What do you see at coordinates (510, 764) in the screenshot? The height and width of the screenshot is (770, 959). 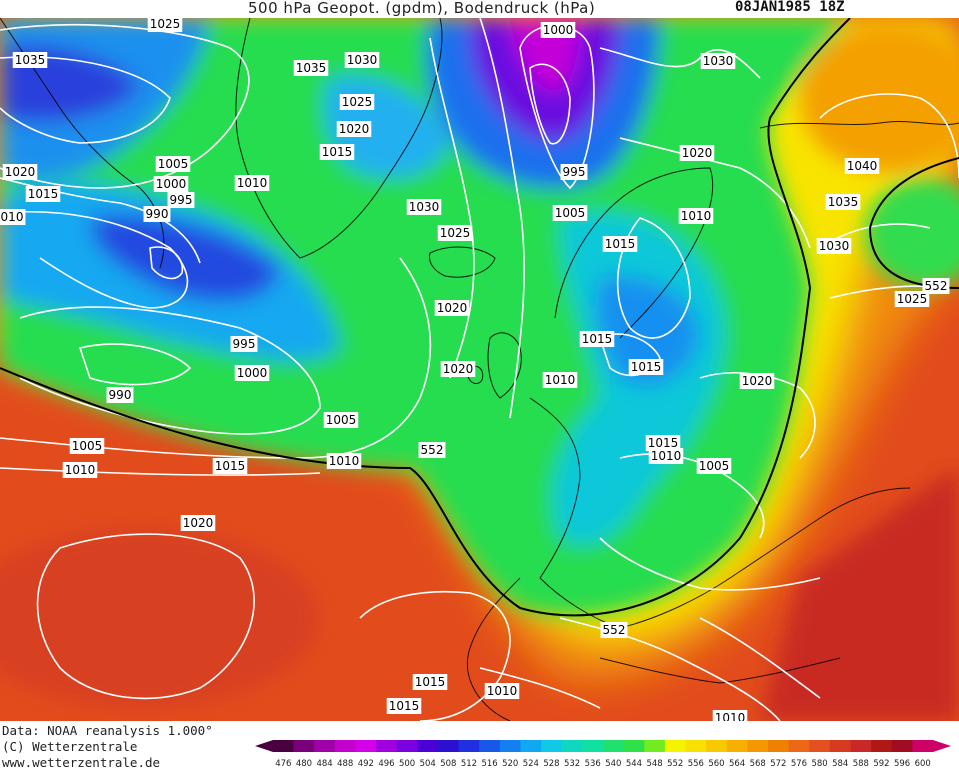 I see `scale-tick-label: 520` at bounding box center [510, 764].